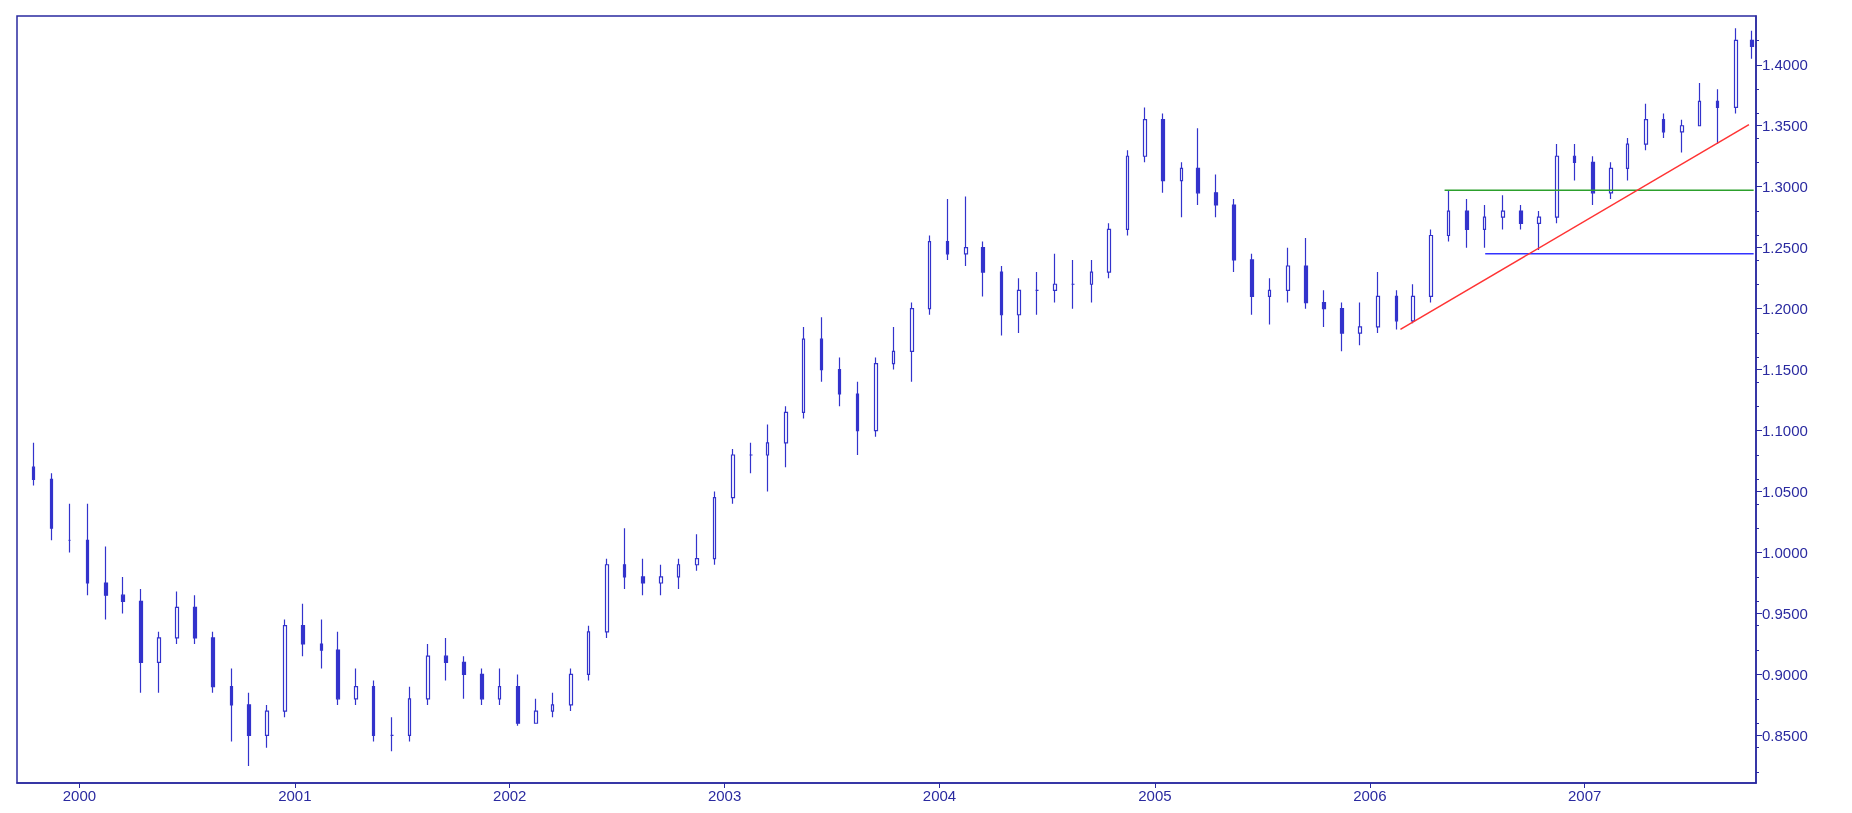 This screenshot has width=1852, height=813. Describe the element at coordinates (1785, 248) in the screenshot. I see `y-tick-label: 1.2500` at that location.